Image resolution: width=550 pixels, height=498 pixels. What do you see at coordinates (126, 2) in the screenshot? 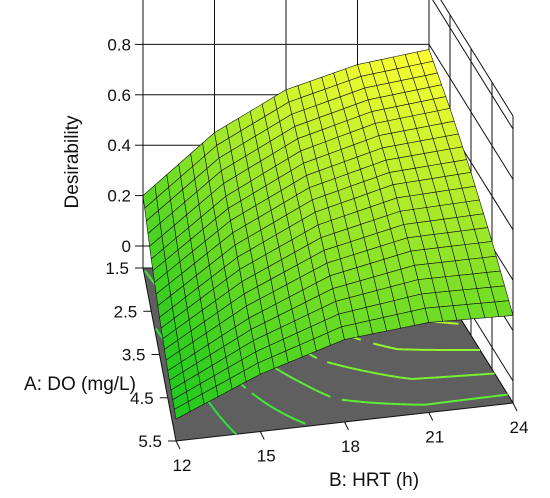
I see `z-tick-label: 1` at bounding box center [126, 2].